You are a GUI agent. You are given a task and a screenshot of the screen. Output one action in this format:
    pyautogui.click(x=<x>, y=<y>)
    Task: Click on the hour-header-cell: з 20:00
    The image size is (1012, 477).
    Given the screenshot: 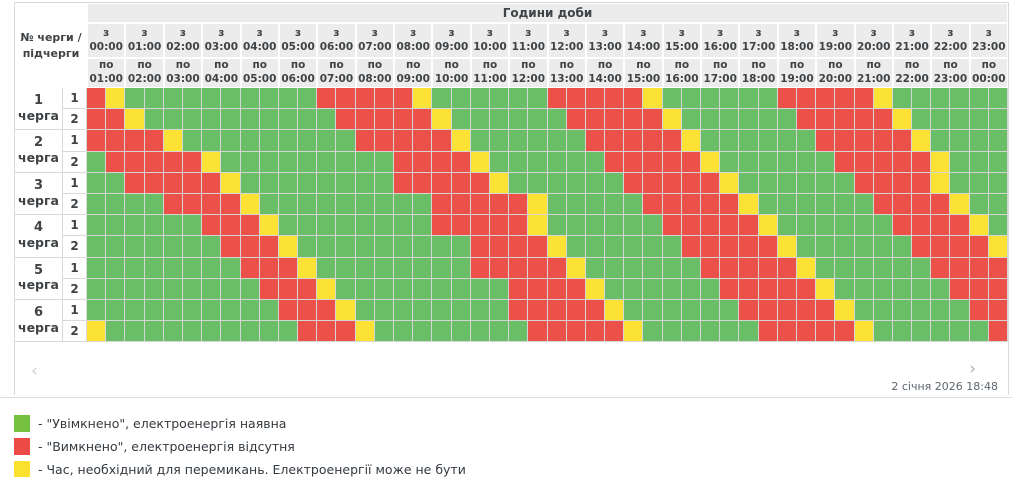 What is the action you would take?
    pyautogui.click(x=873, y=40)
    